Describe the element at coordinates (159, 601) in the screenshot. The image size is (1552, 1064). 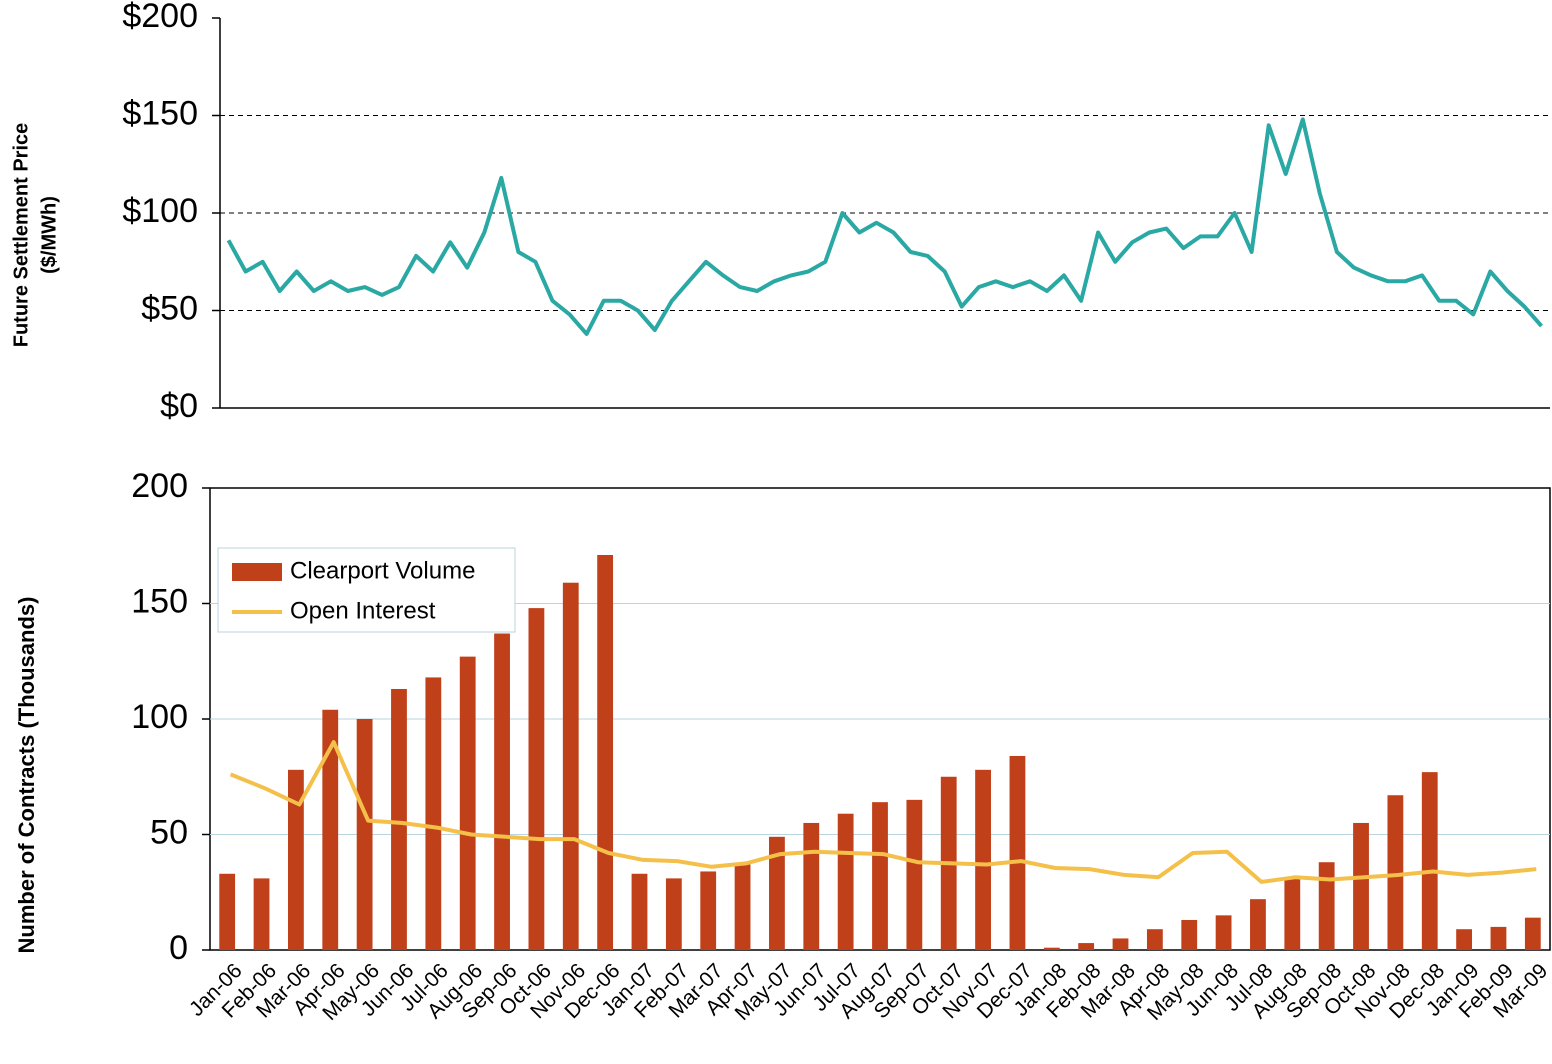
I see `y-tick-label: 150` at that location.